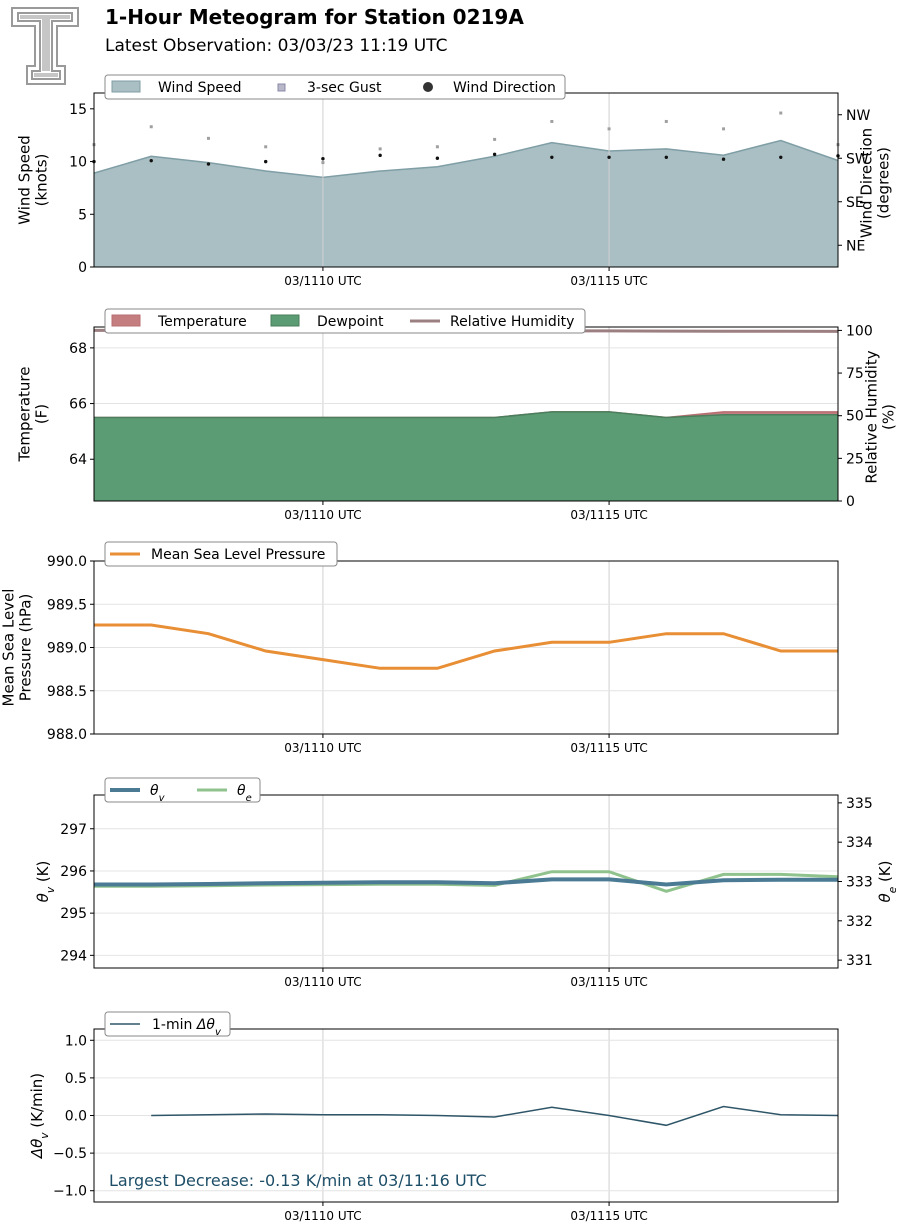 This screenshot has width=918, height=1231. I want to click on y-tick-label: 988.0, so click(67, 735).